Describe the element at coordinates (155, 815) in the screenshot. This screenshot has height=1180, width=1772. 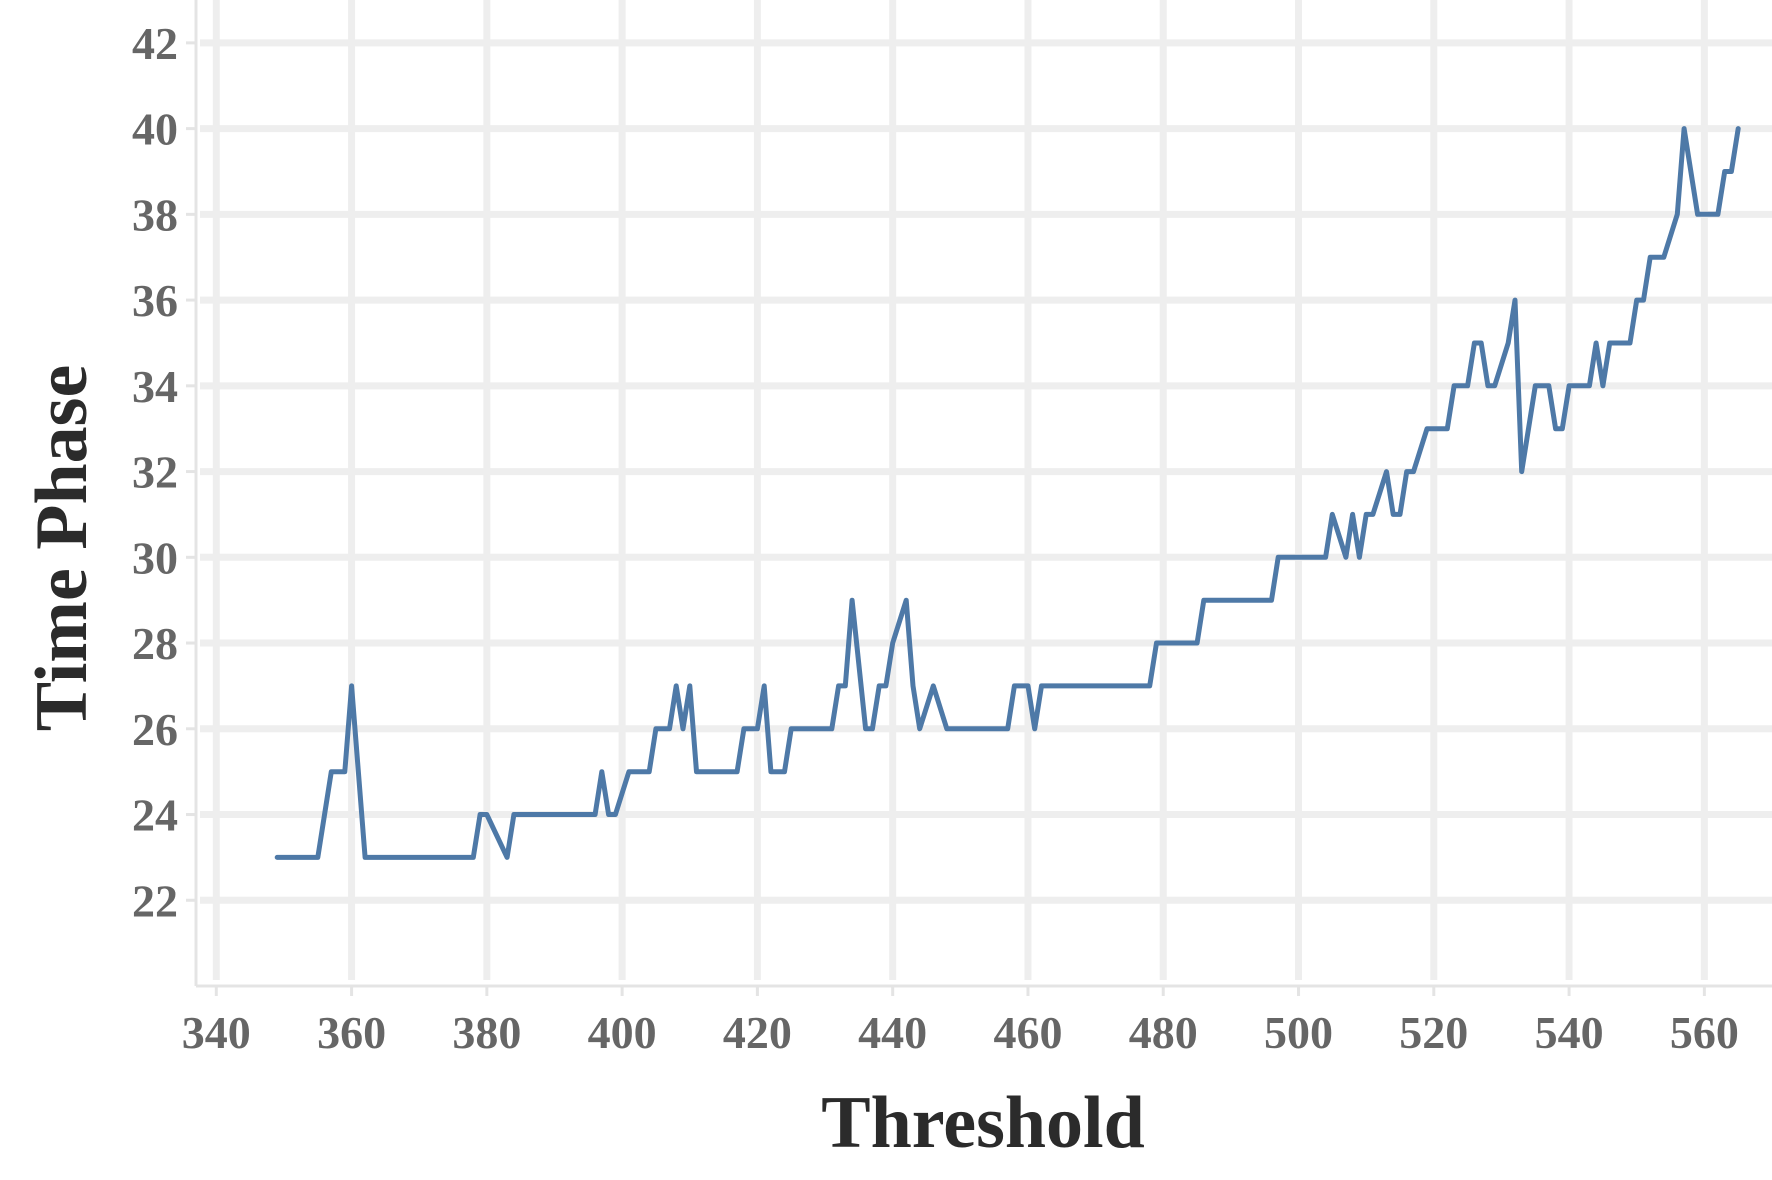
I see `y-tick-label: 24` at that location.